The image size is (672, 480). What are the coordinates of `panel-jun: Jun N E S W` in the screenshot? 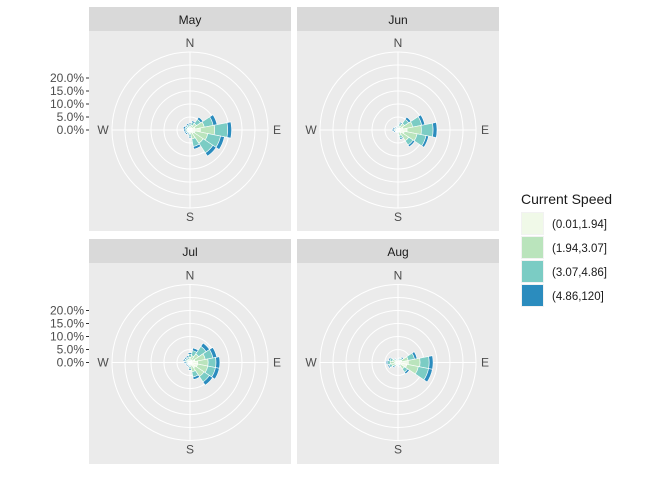 It's located at (398, 119).